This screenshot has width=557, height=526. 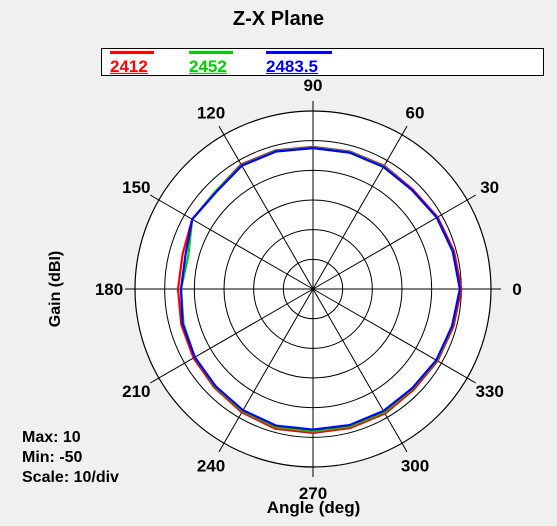 I want to click on legend-item-2483-5: 2483.5, so click(x=299, y=63).